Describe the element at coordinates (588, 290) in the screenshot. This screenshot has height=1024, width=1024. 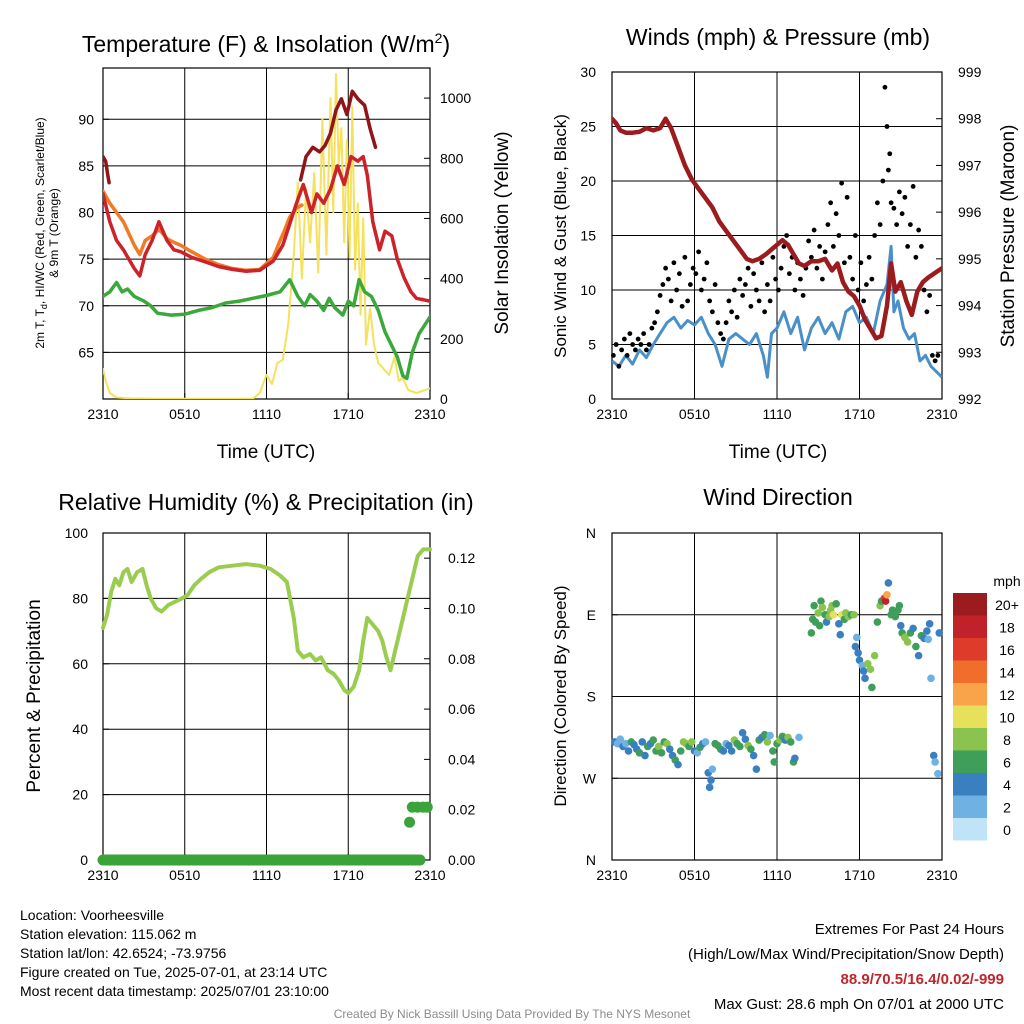
I see `y-left-tick-label: 10` at that location.